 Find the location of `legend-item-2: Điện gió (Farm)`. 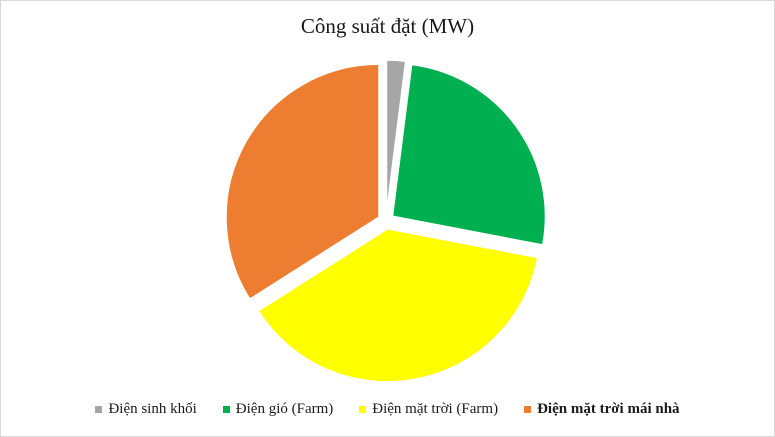

legend-item-2: Điện gió (Farm) is located at coordinates (278, 409).